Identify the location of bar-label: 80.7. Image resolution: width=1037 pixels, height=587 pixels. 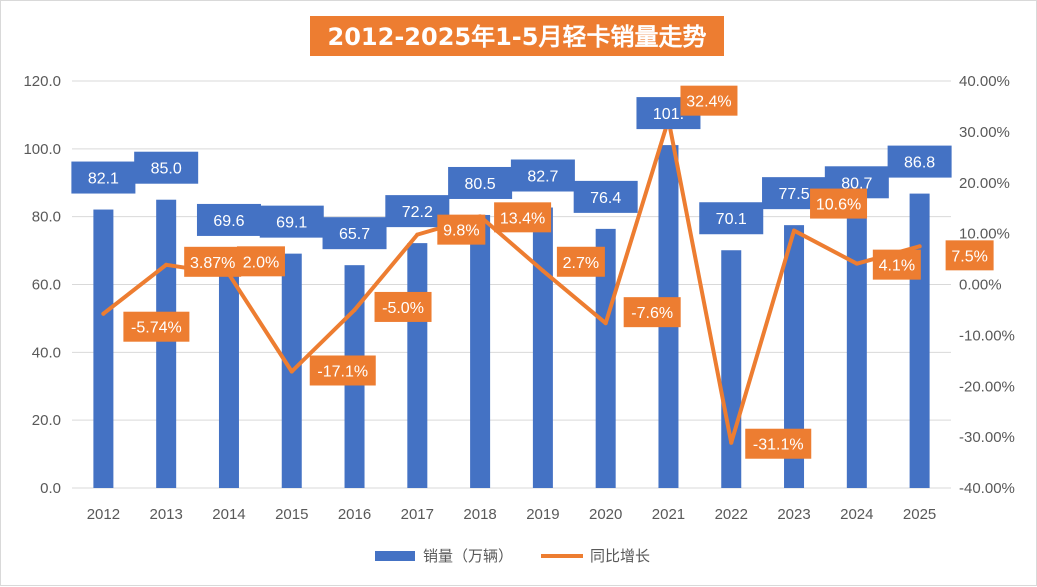
(856, 183).